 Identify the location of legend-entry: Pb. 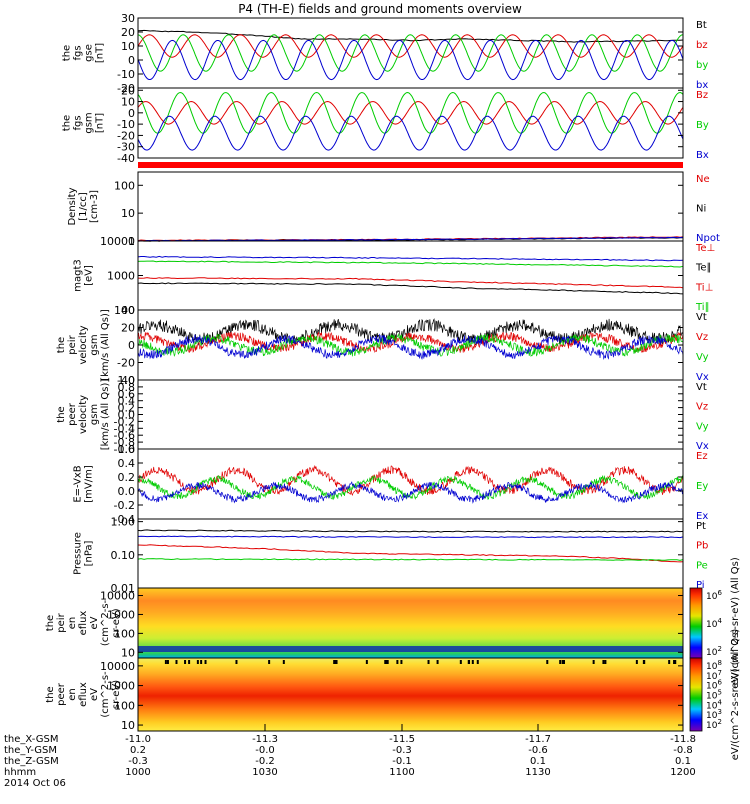
(702, 546).